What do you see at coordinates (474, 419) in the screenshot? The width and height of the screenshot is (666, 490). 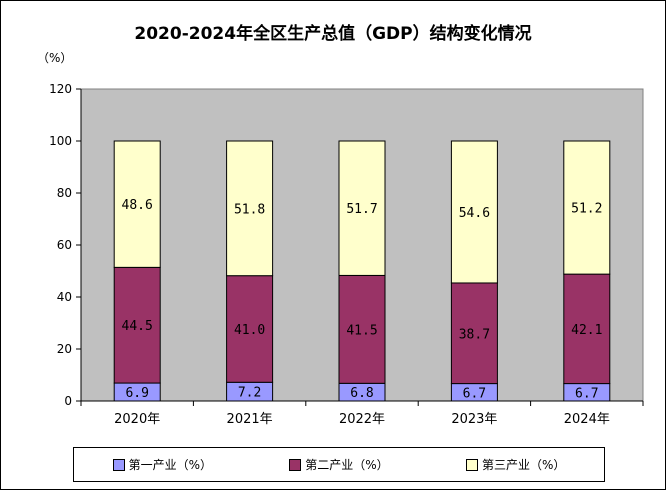 I see `x-tick-label: 2023年` at bounding box center [474, 419].